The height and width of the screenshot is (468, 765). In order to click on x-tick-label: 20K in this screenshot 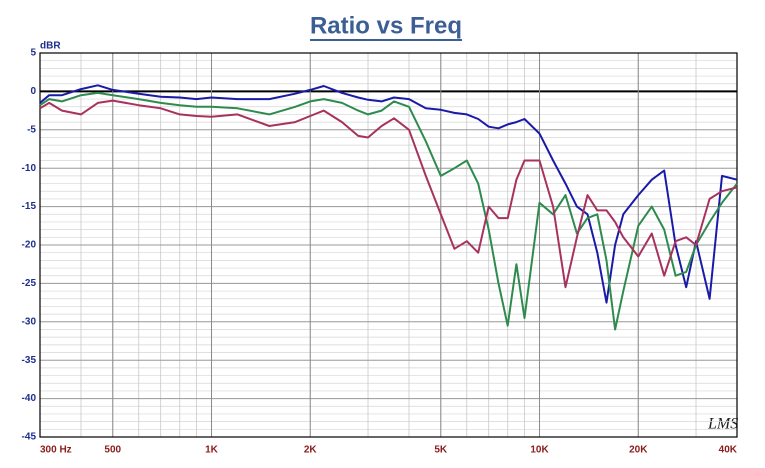, I will do `click(638, 450)`.